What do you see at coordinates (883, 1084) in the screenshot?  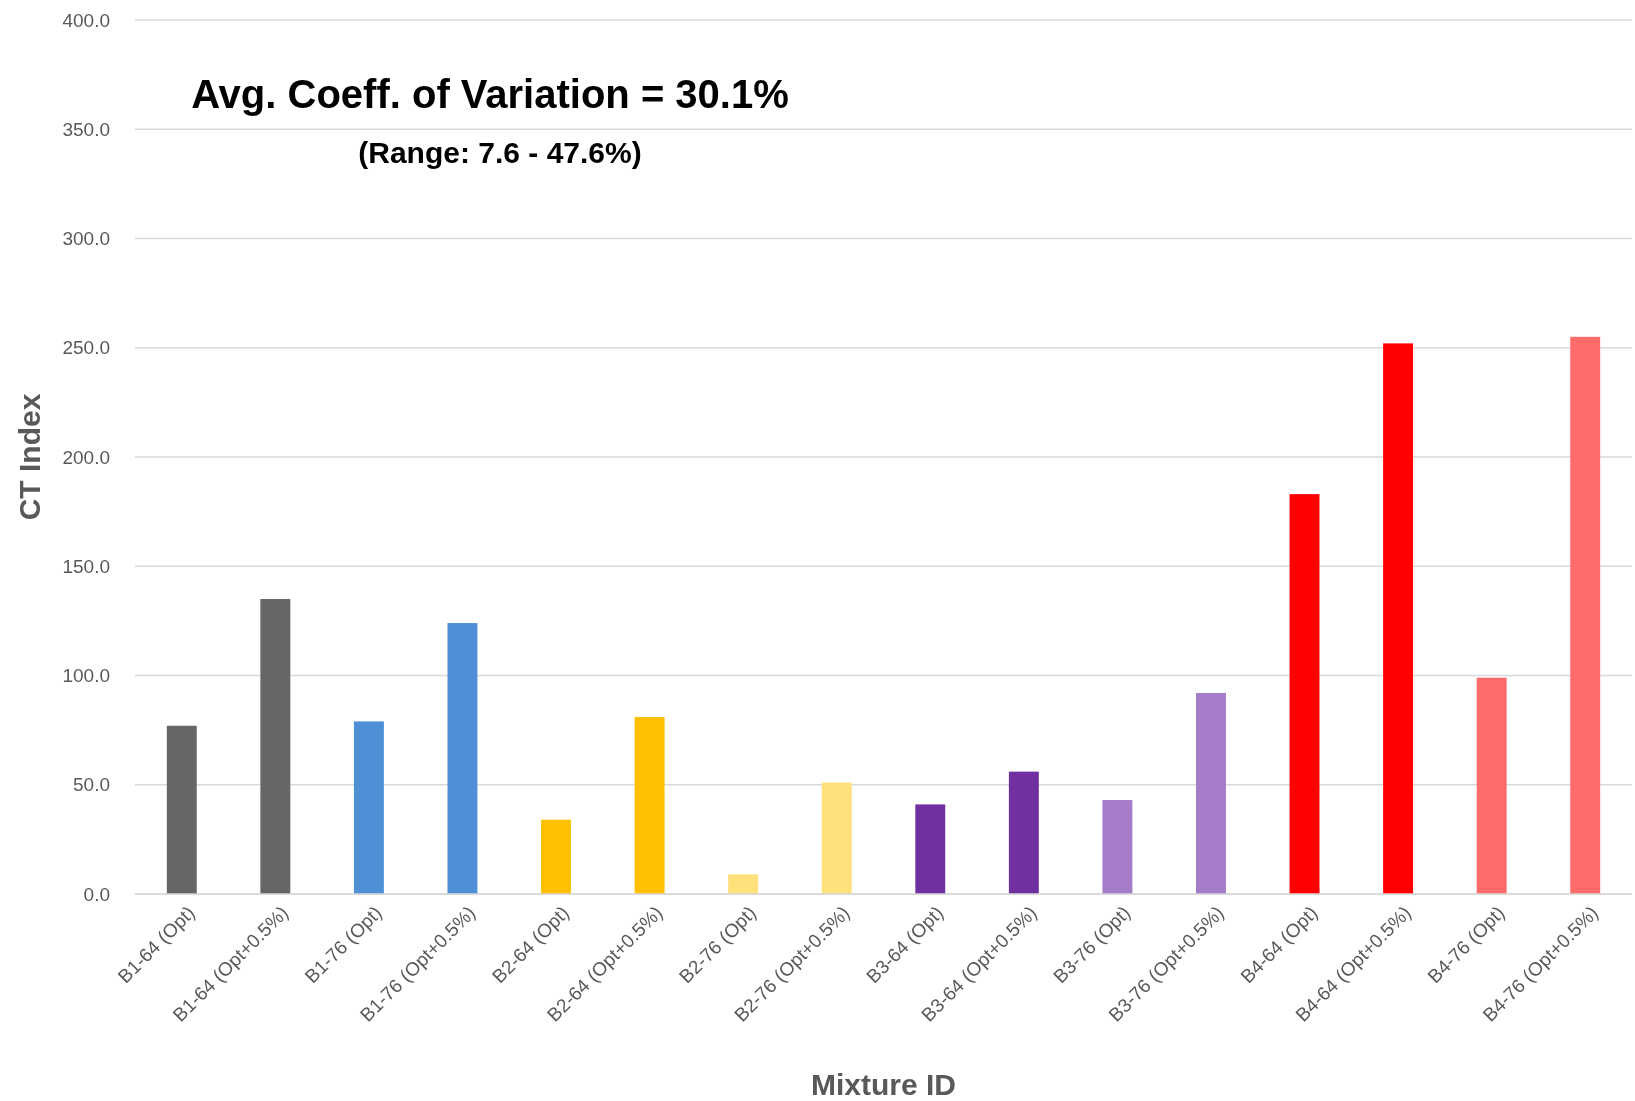 I see `x-axis-title: Mixture ID` at bounding box center [883, 1084].